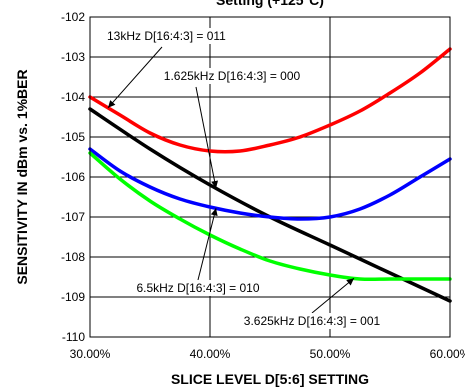 The image size is (465, 391). I want to click on x-tick-label: 50.00%, so click(330, 354).